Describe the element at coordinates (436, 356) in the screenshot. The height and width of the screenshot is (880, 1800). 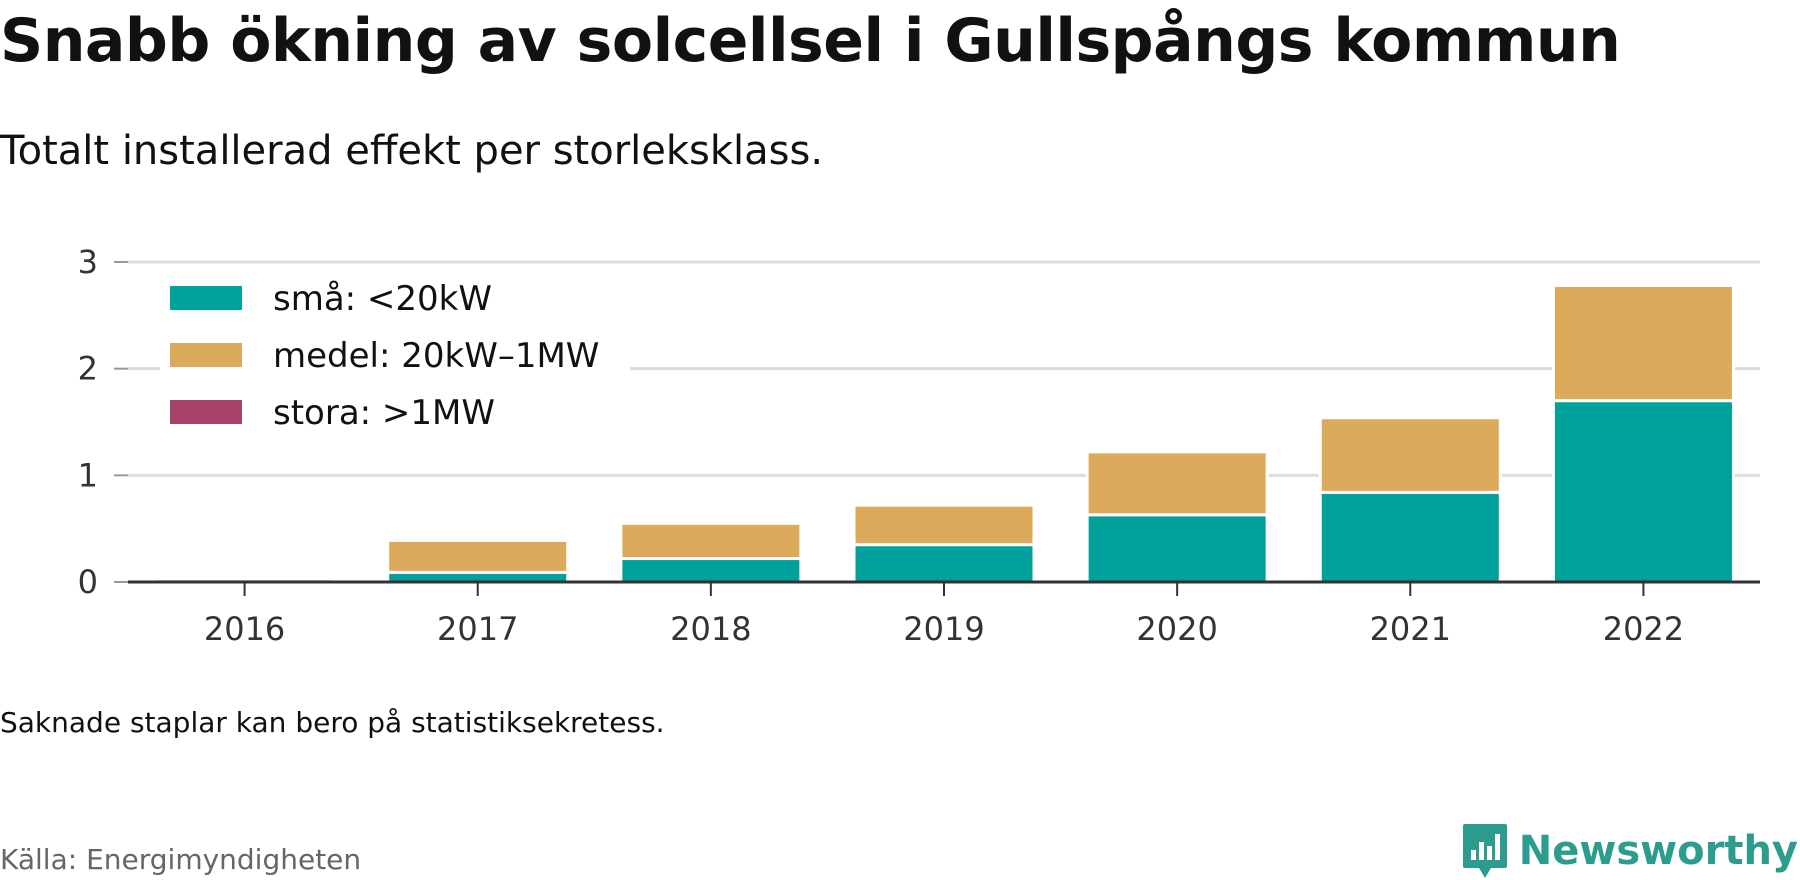
I see `legend-label: medel: 20kW–1MW` at that location.